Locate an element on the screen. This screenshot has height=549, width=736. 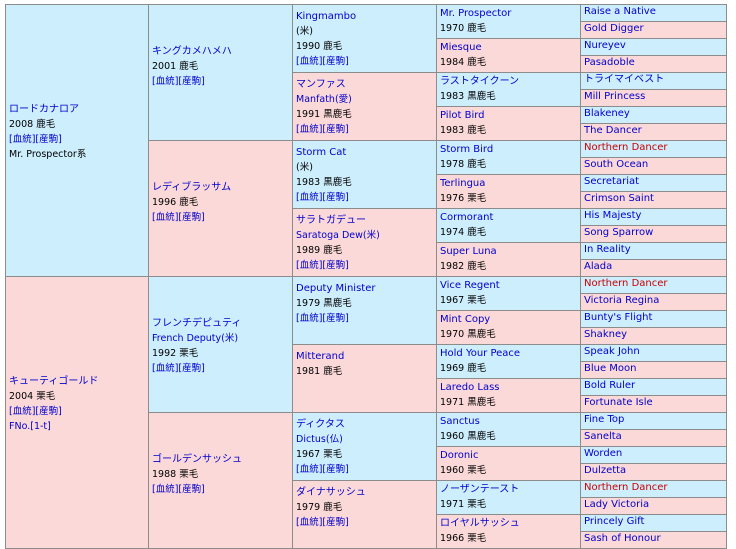
sd-links: [血統][産駒] is located at coordinates (178, 217).